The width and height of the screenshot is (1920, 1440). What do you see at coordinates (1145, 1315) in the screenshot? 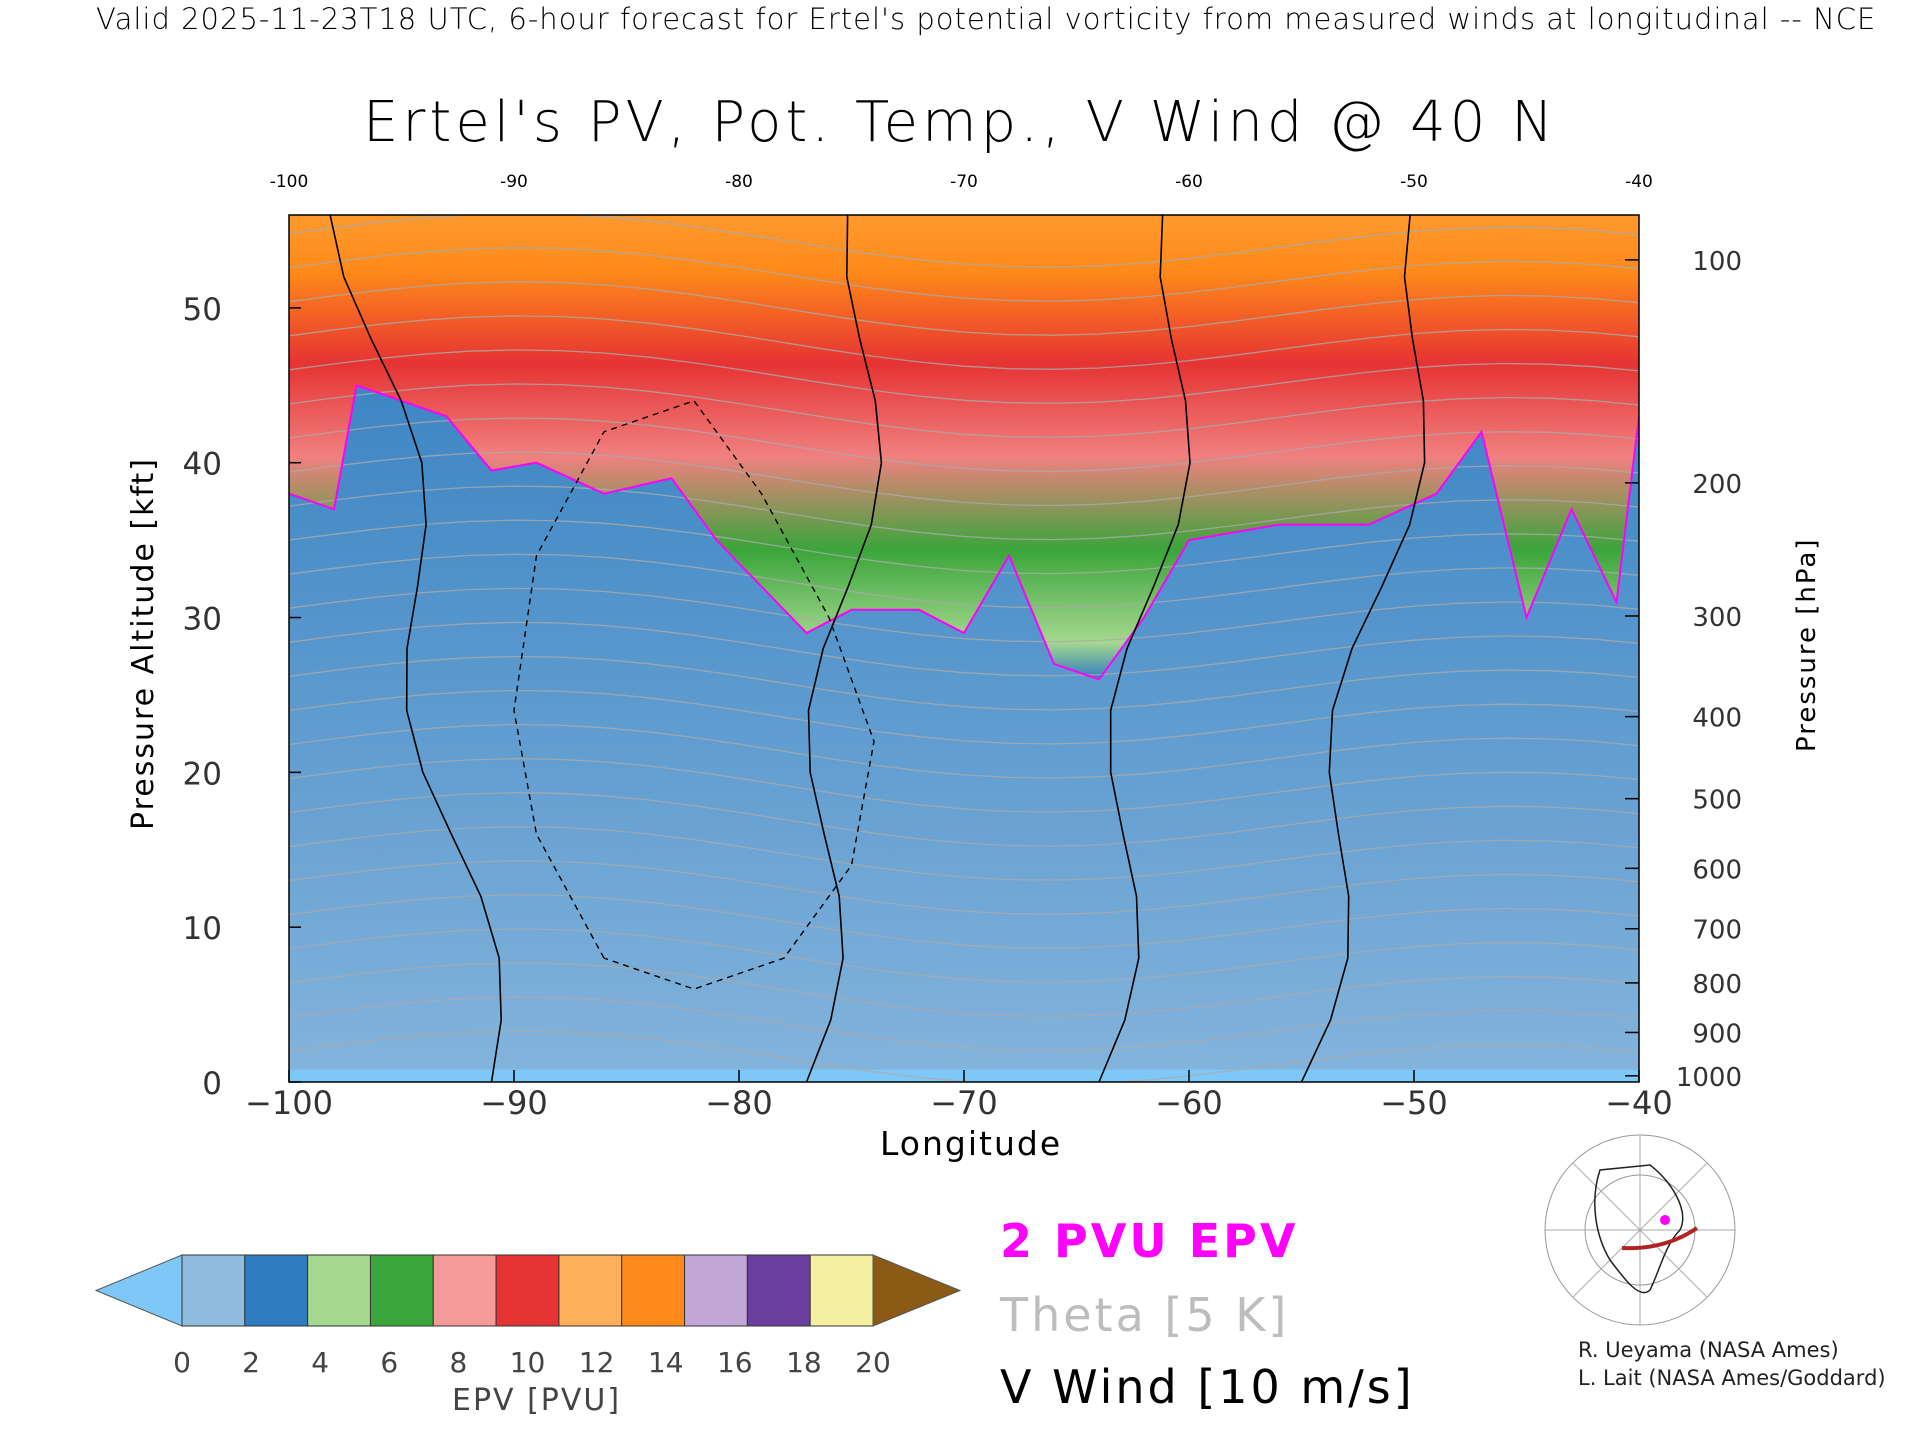
I see `legend-theta-entry: Theta [5 K]` at bounding box center [1145, 1315].